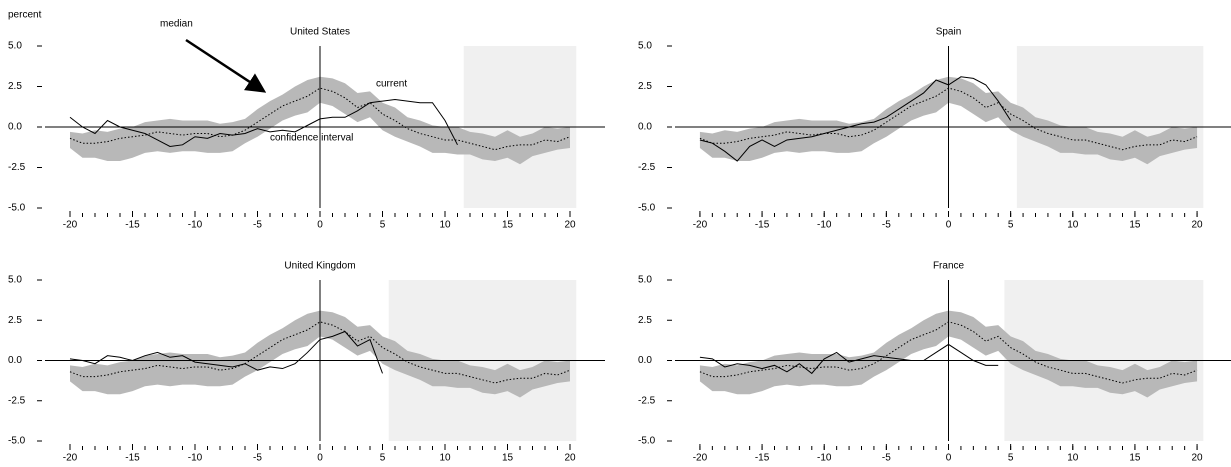 This screenshot has height=467, width=1231. I want to click on annotation: median, so click(176, 24).